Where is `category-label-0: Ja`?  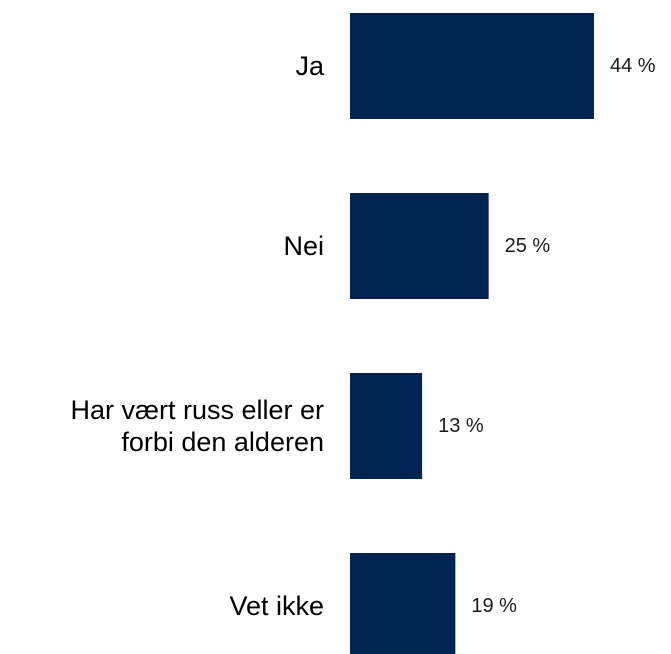
category-label-0: Ja is located at coordinates (310, 66).